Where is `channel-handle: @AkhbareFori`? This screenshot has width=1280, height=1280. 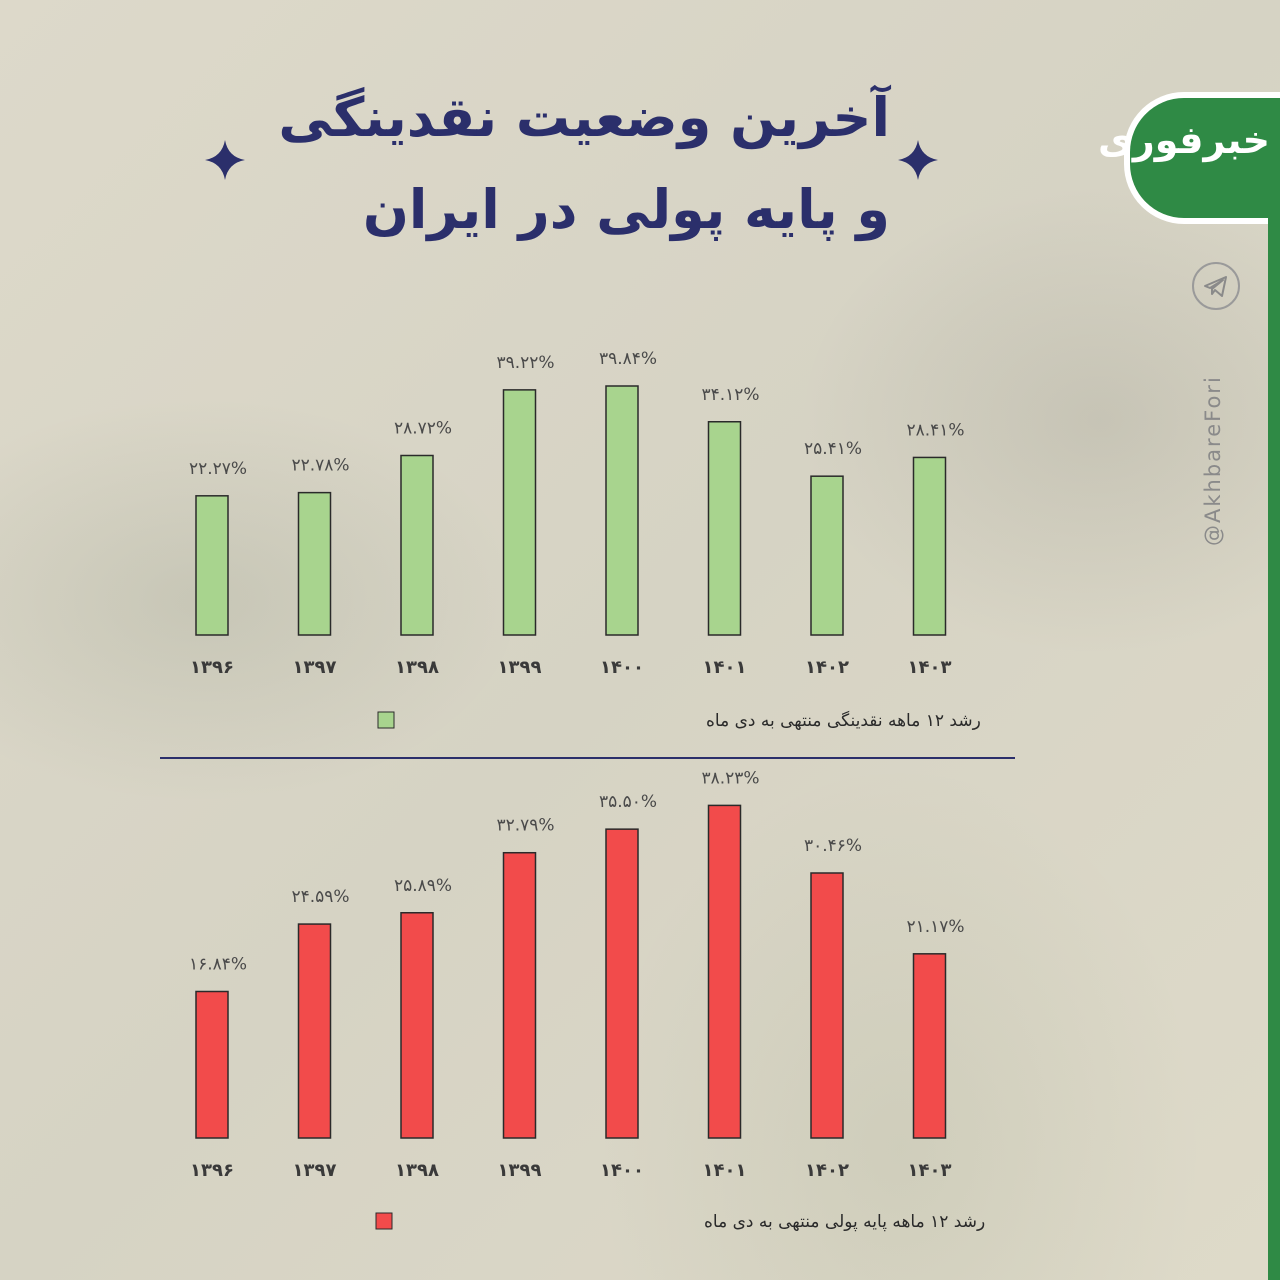 channel-handle: @AkhbareFori is located at coordinates (1213, 460).